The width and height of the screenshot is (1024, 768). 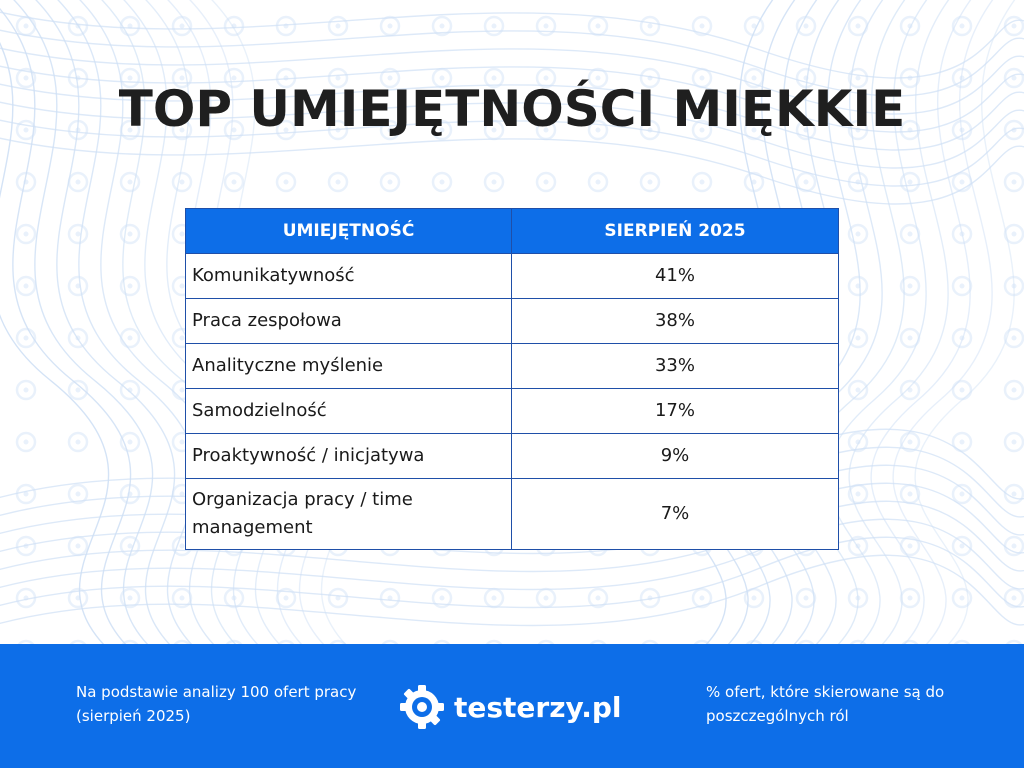 I want to click on skill-cell: Praca zespołowa, so click(x=348, y=321).